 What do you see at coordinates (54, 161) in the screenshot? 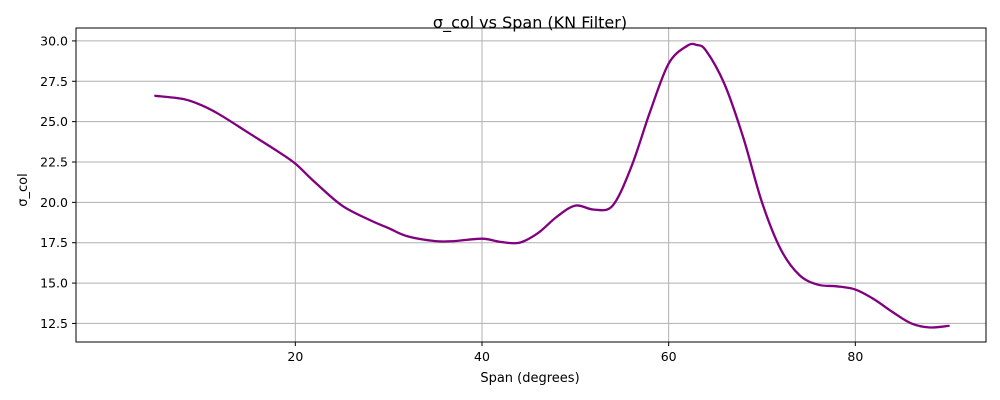
I see `y-tick-label: 22.5` at bounding box center [54, 161].